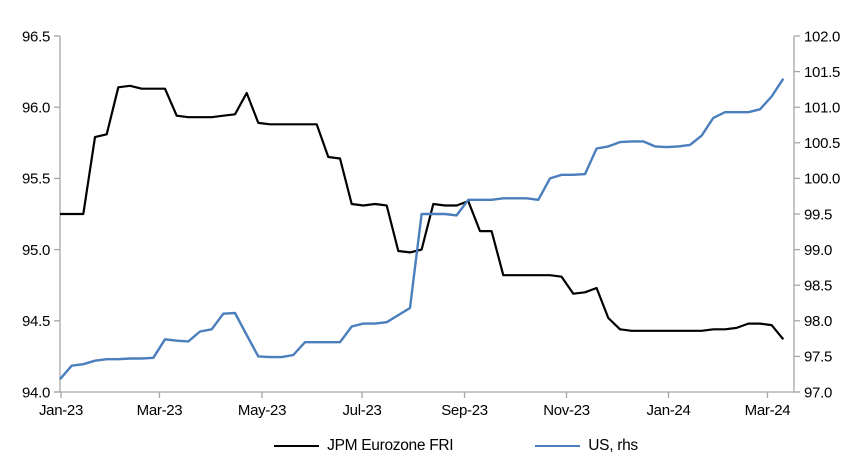 This screenshot has width=852, height=470. I want to click on legend-entry-us: US, rhs, so click(586, 446).